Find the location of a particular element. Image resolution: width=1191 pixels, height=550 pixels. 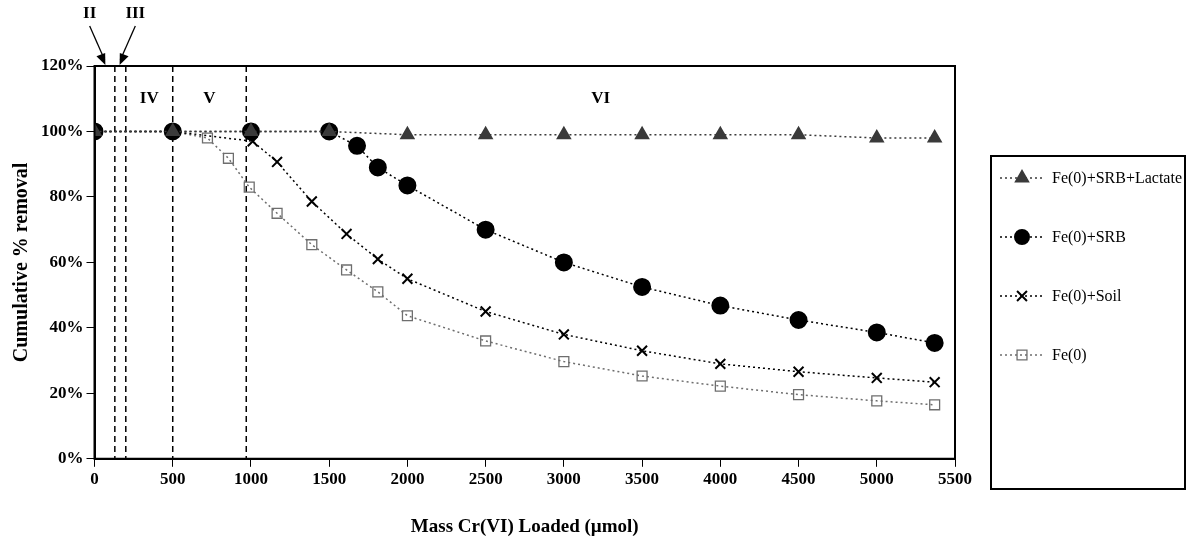

text: III is located at coordinates (135, 13).